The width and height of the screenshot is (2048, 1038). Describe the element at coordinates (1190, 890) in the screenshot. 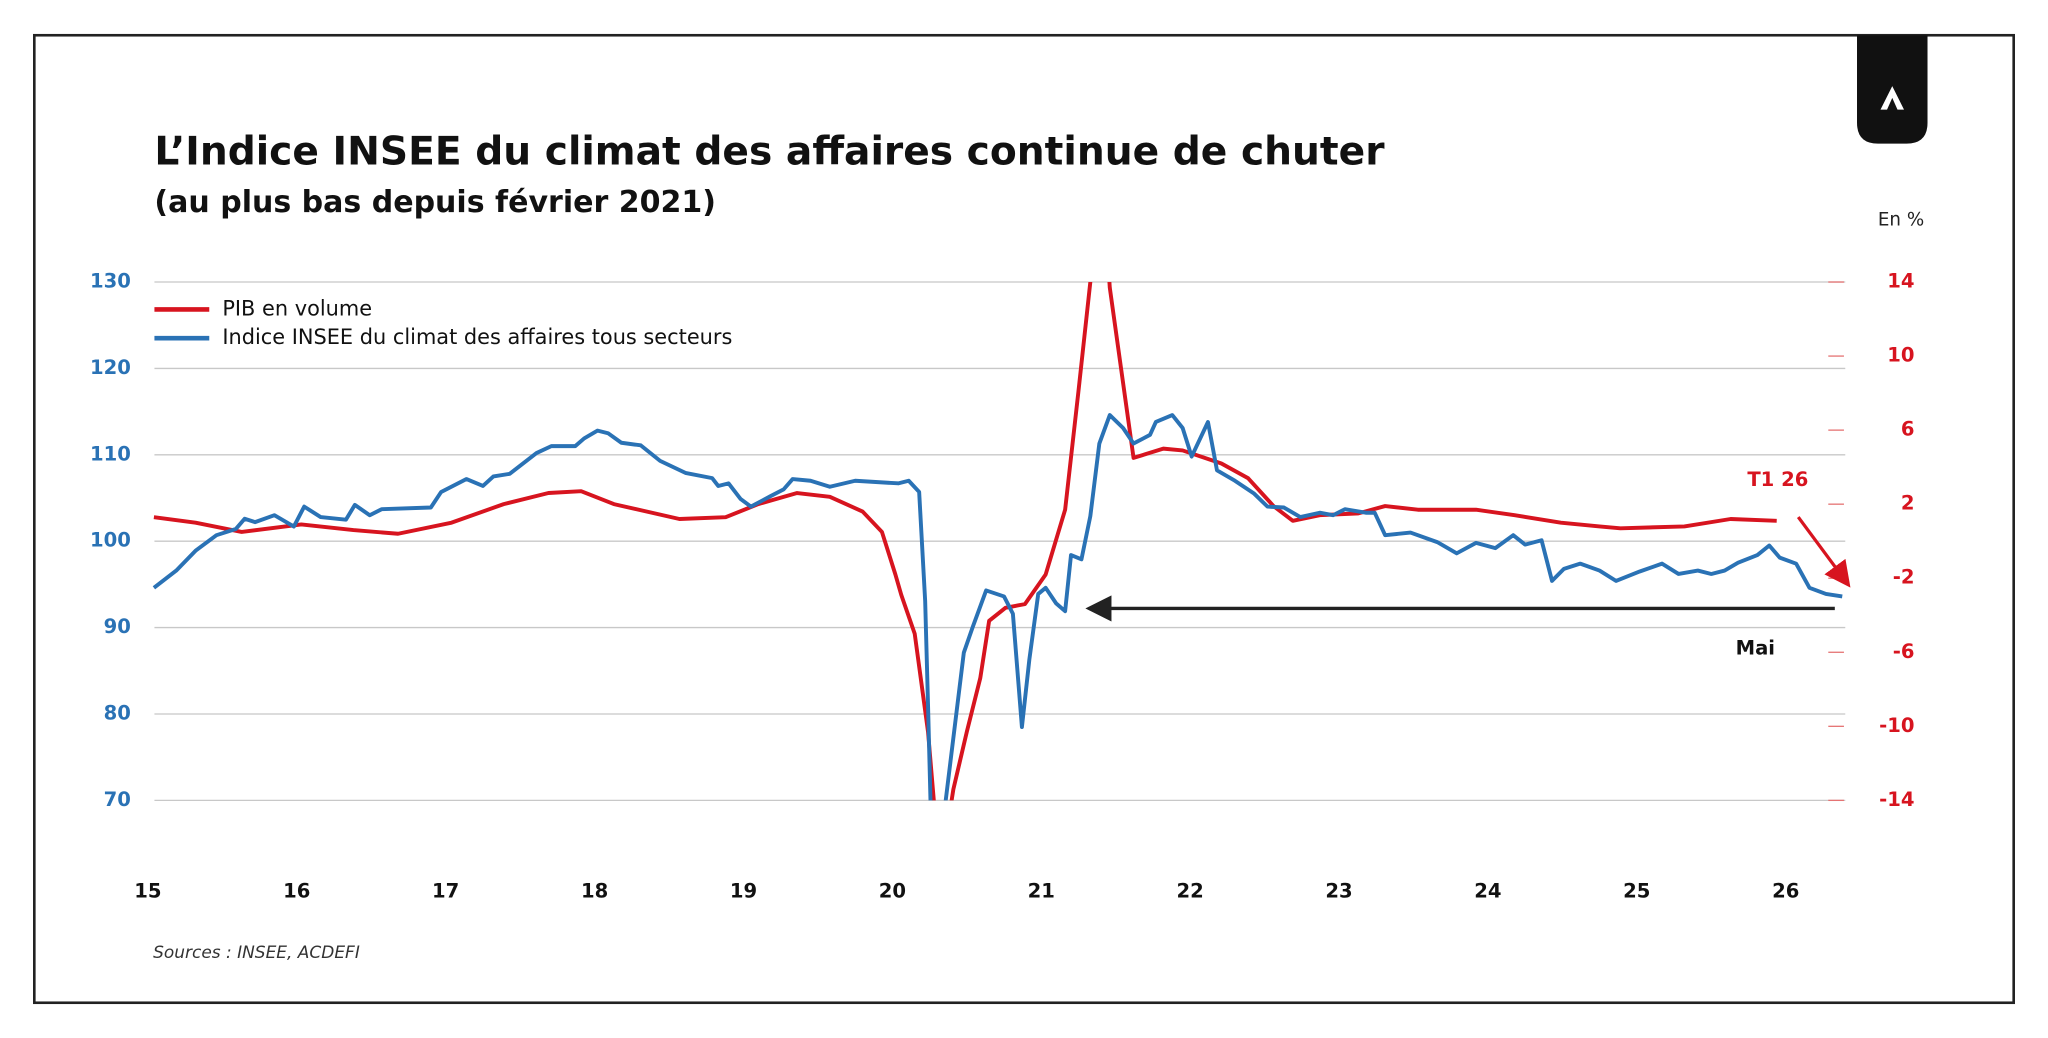

I see `x-tick-label: 22` at that location.